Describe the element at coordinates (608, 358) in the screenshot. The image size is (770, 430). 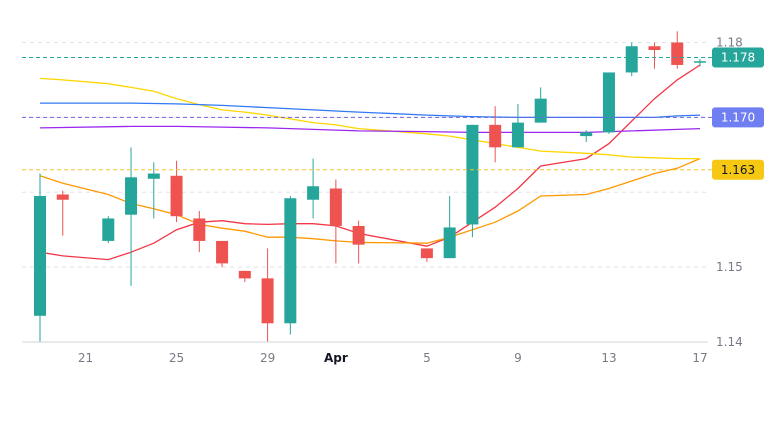
I see `x-tick-label: 13` at that location.